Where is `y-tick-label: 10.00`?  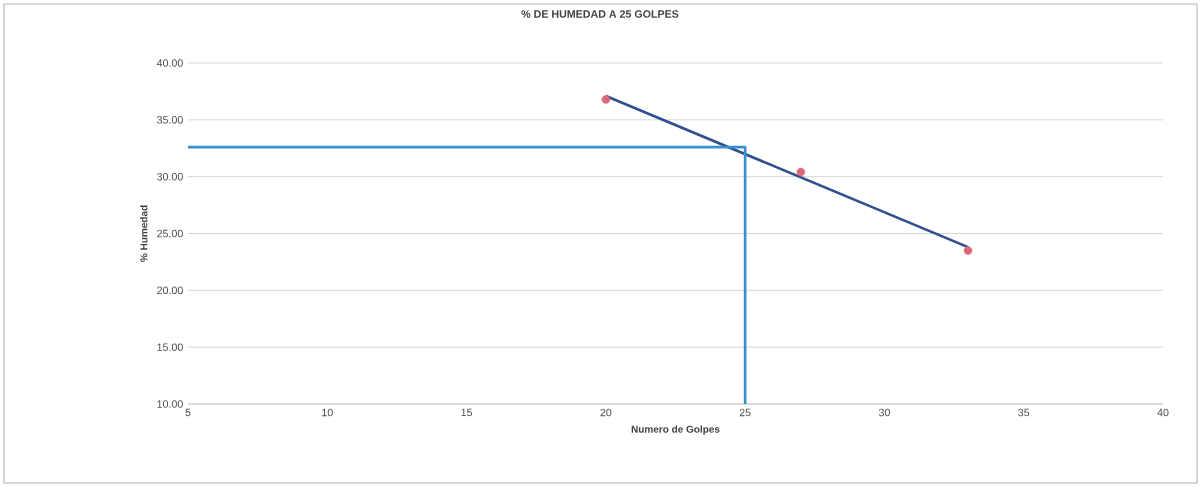 y-tick-label: 10.00 is located at coordinates (170, 404).